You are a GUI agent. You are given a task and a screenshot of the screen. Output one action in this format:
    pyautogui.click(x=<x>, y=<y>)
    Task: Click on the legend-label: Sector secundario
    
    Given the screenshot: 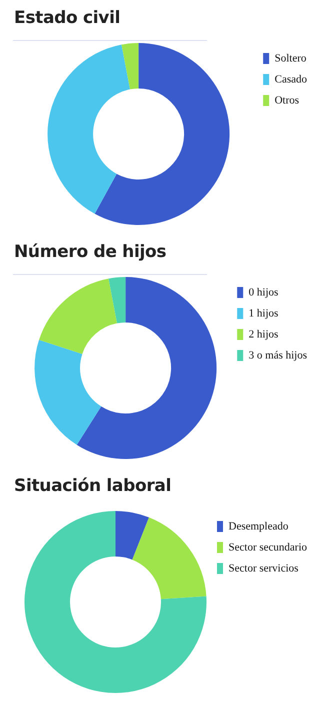 What is the action you would take?
    pyautogui.click(x=268, y=547)
    